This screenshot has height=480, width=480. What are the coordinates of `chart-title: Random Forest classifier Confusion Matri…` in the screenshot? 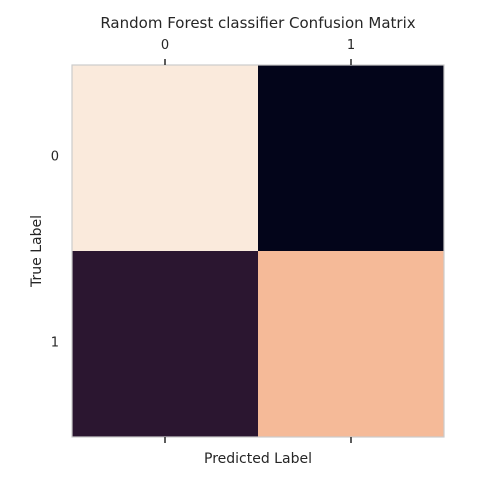 It's located at (257, 23).